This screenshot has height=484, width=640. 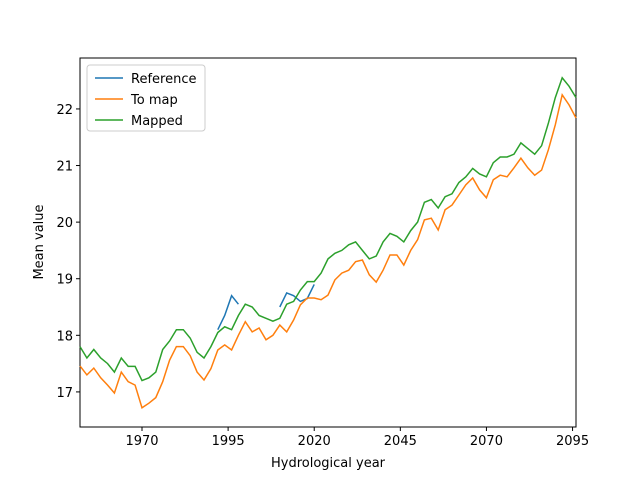 I want to click on series-line, so click(x=266, y=307).